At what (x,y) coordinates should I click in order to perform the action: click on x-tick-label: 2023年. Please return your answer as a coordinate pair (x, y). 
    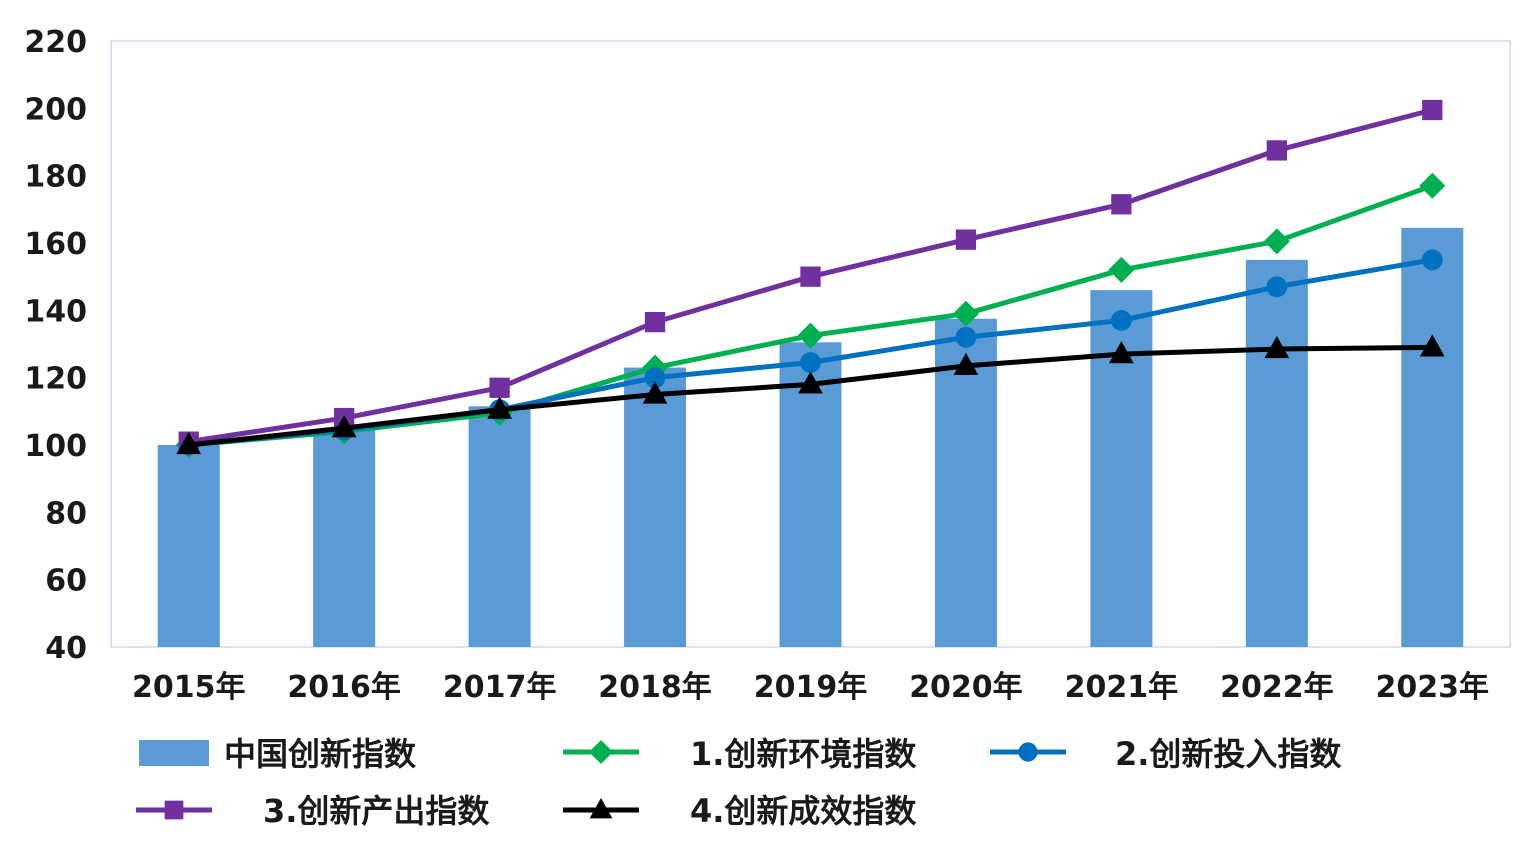
    Looking at the image, I should click on (1433, 687).